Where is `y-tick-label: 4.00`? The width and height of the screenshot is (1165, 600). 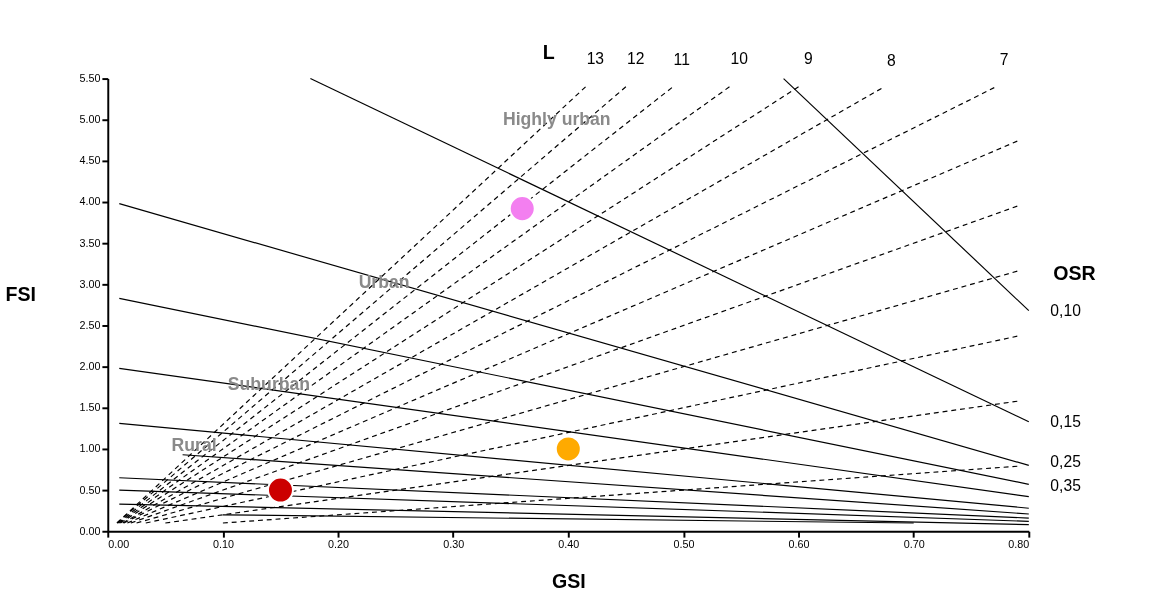 y-tick-label: 4.00 is located at coordinates (90, 201).